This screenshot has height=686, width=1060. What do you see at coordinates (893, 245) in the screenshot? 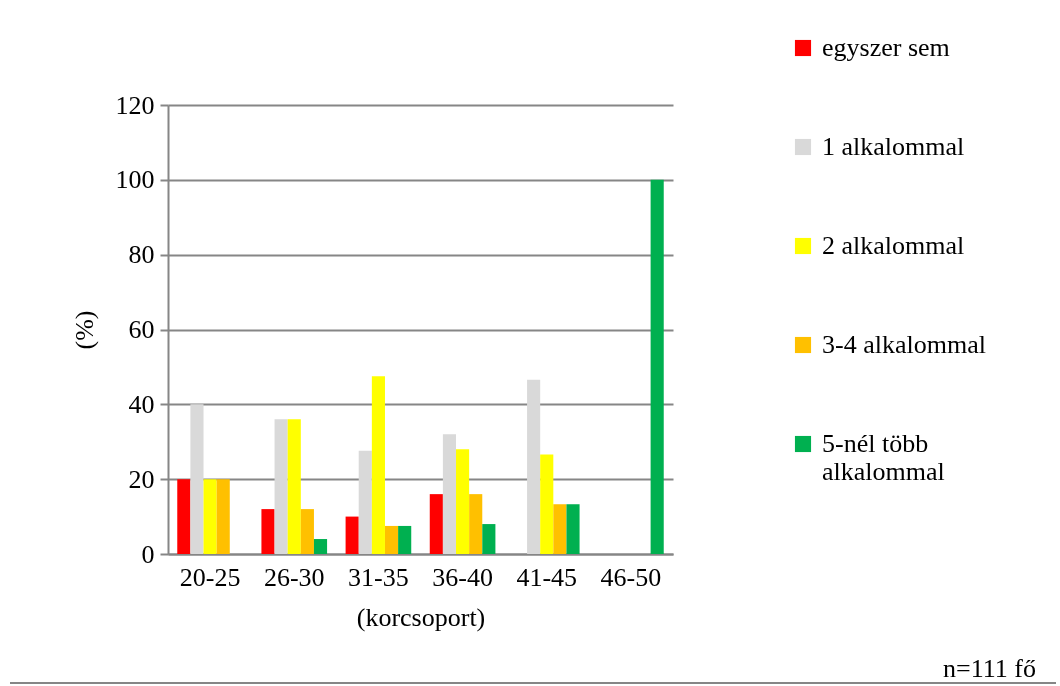
I see `legend-label: 2 alkalommal` at bounding box center [893, 245].